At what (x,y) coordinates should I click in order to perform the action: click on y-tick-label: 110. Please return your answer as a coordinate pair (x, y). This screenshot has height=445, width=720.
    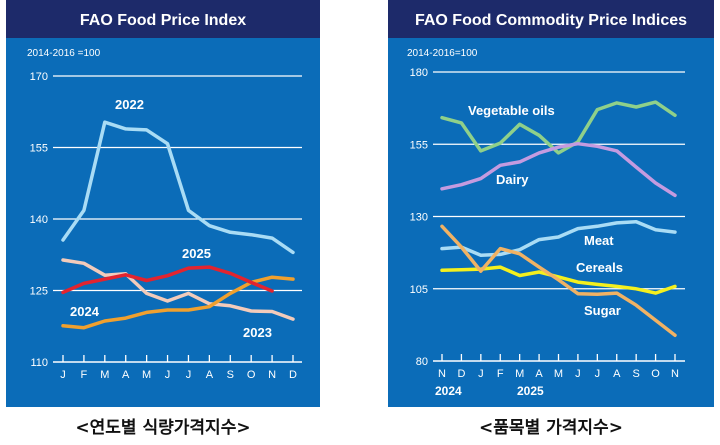
    Looking at the image, I should click on (39, 363).